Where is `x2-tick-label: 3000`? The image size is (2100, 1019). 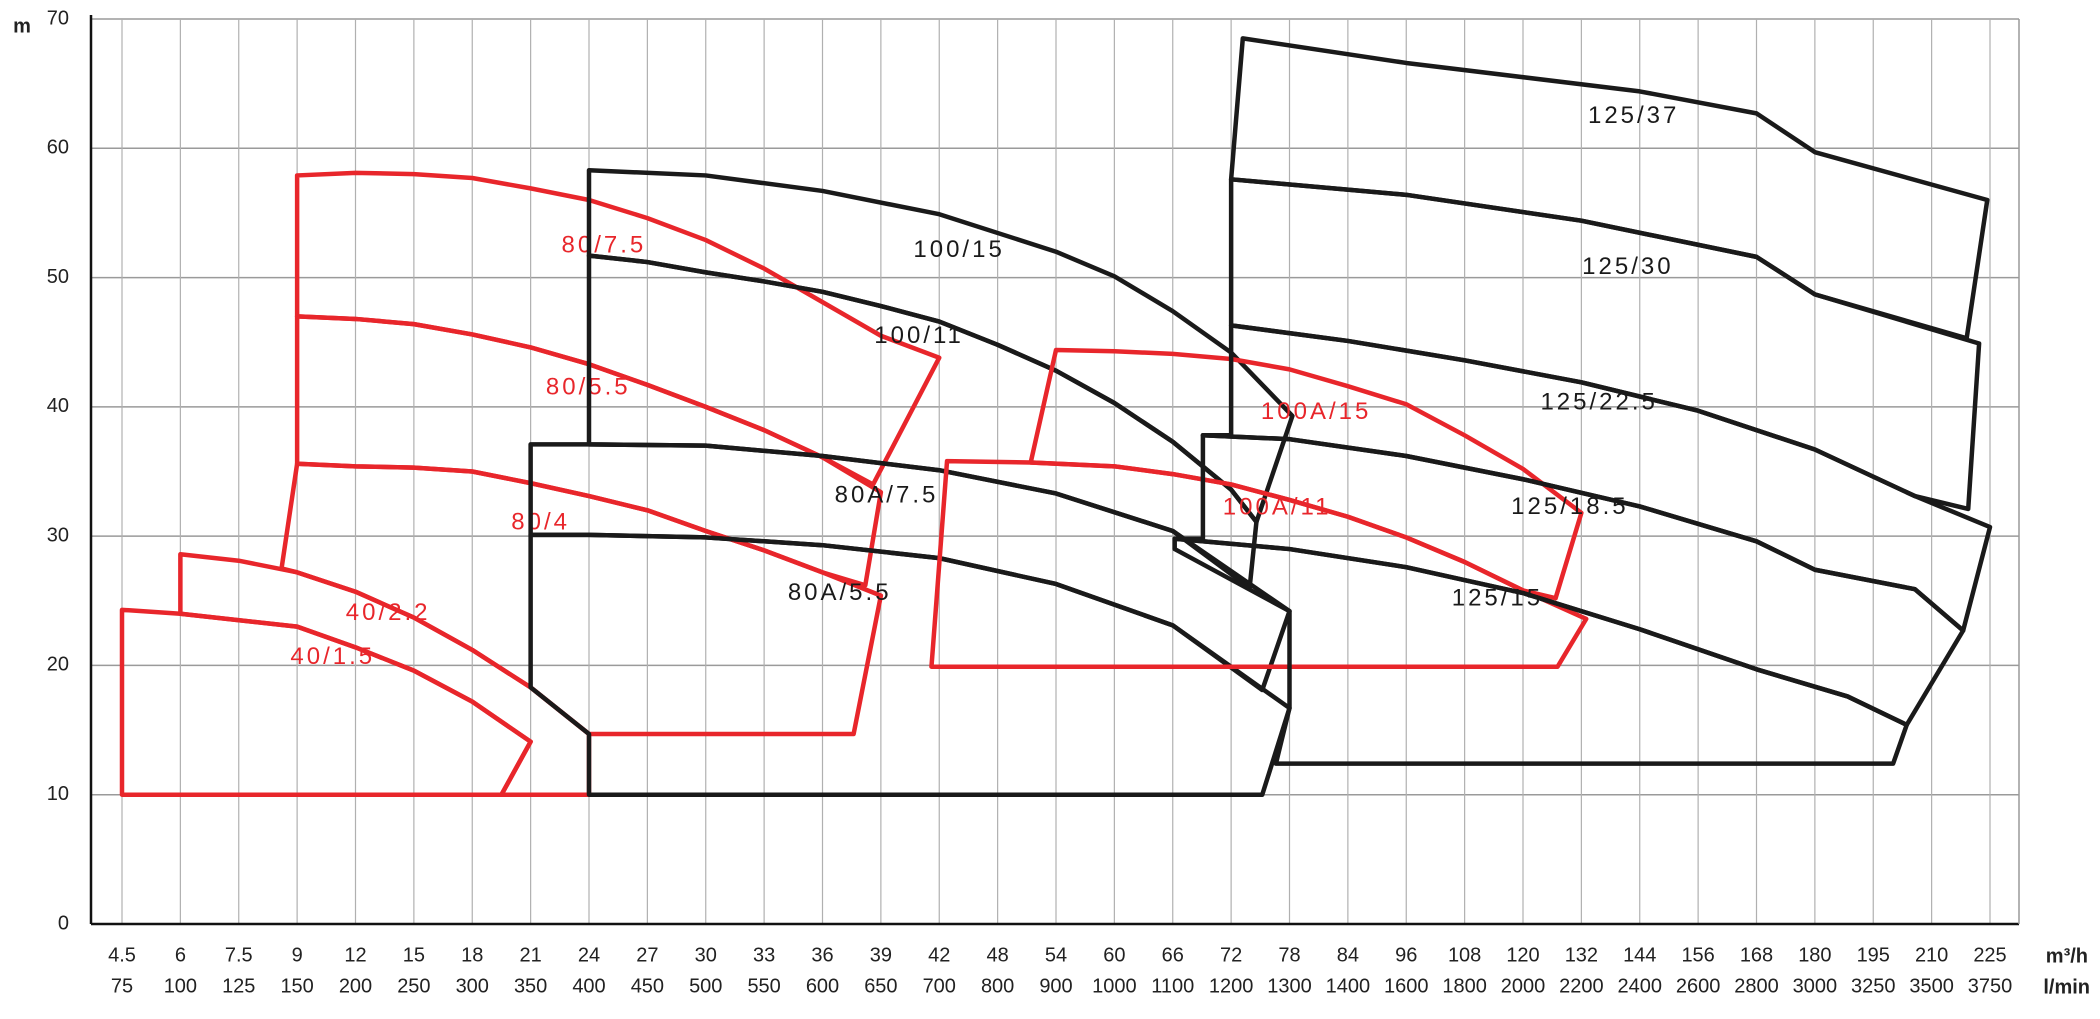 x2-tick-label: 3000 is located at coordinates (1815, 986).